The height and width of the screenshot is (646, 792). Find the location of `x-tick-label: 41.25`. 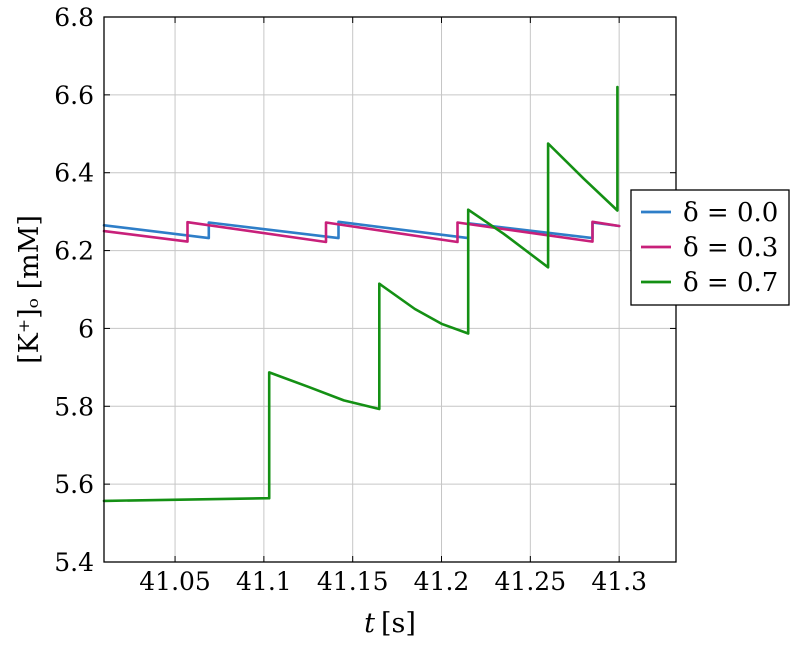

x-tick-label: 41.25 is located at coordinates (531, 581).